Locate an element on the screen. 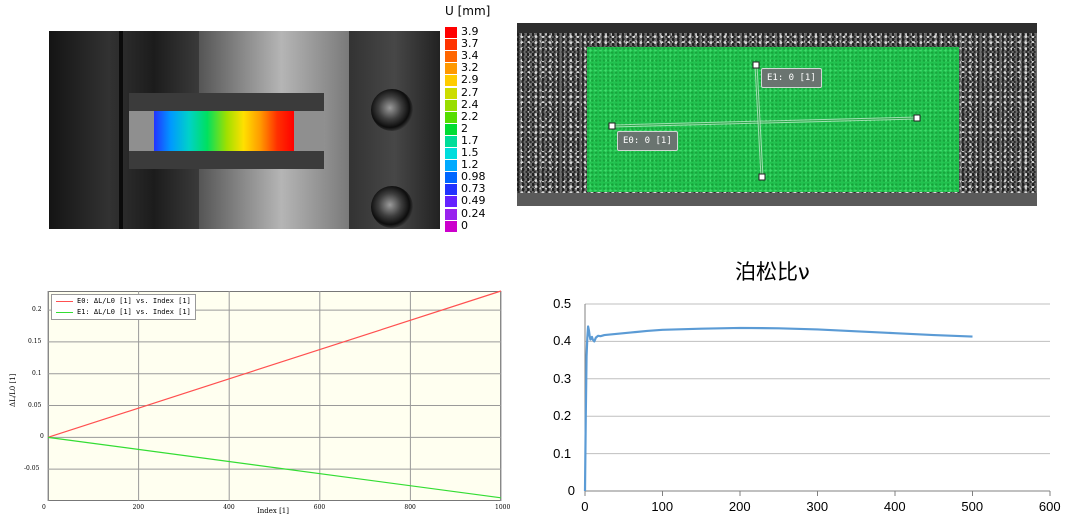 The height and width of the screenshot is (532, 1080). specimen-edge-bottom is located at coordinates (226, 160).